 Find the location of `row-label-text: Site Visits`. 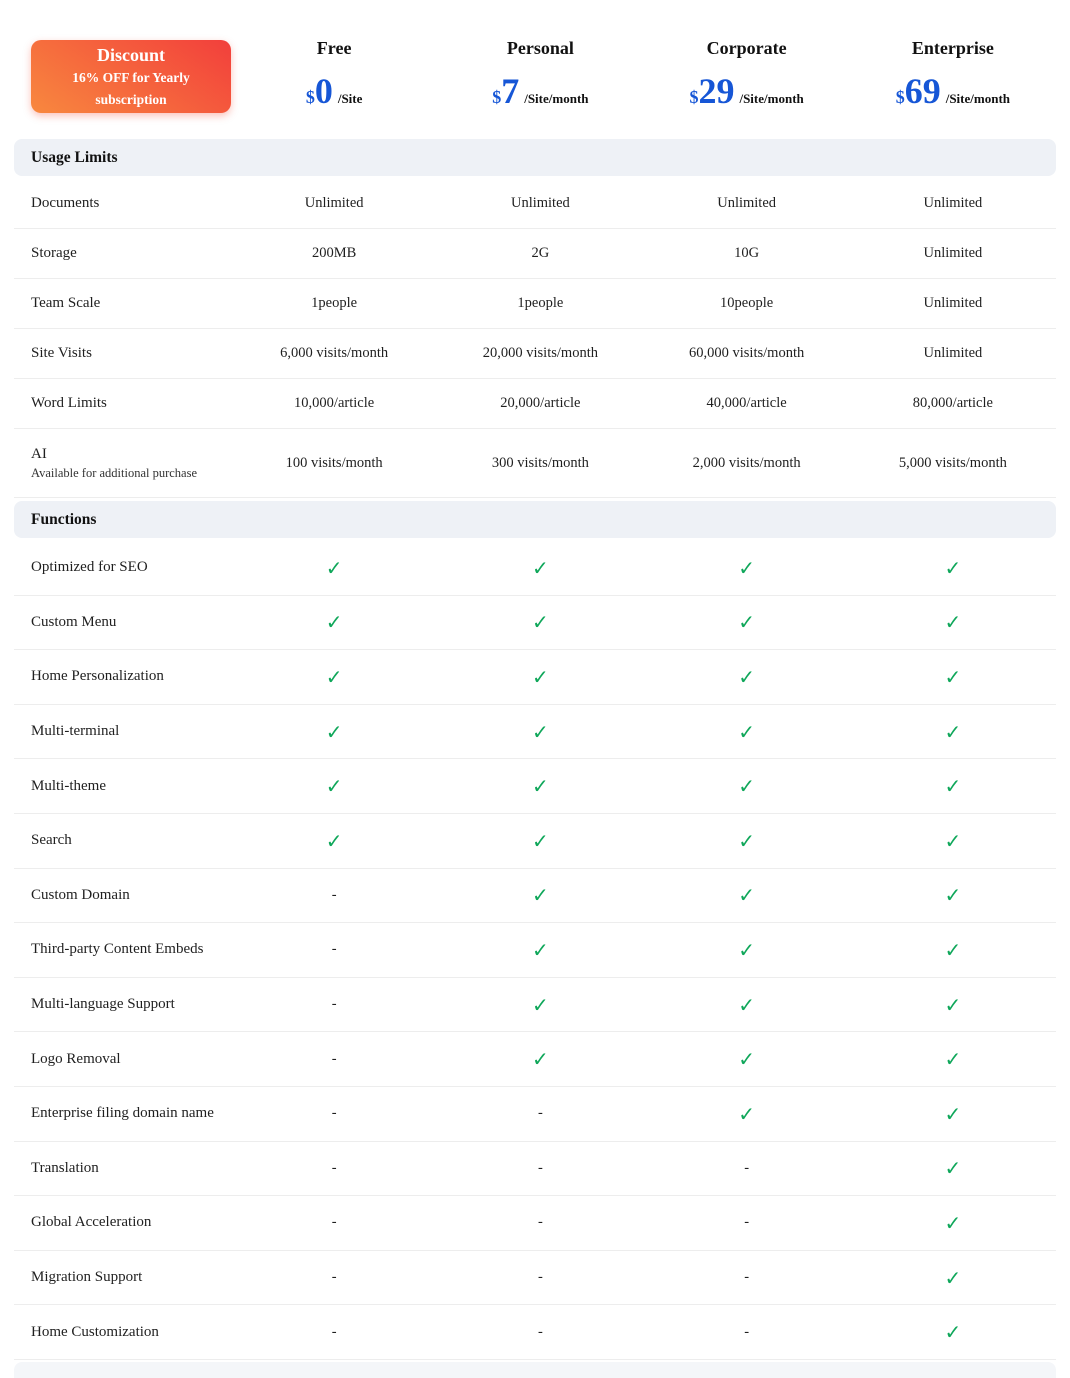

row-label-text: Site Visits is located at coordinates (61, 353).